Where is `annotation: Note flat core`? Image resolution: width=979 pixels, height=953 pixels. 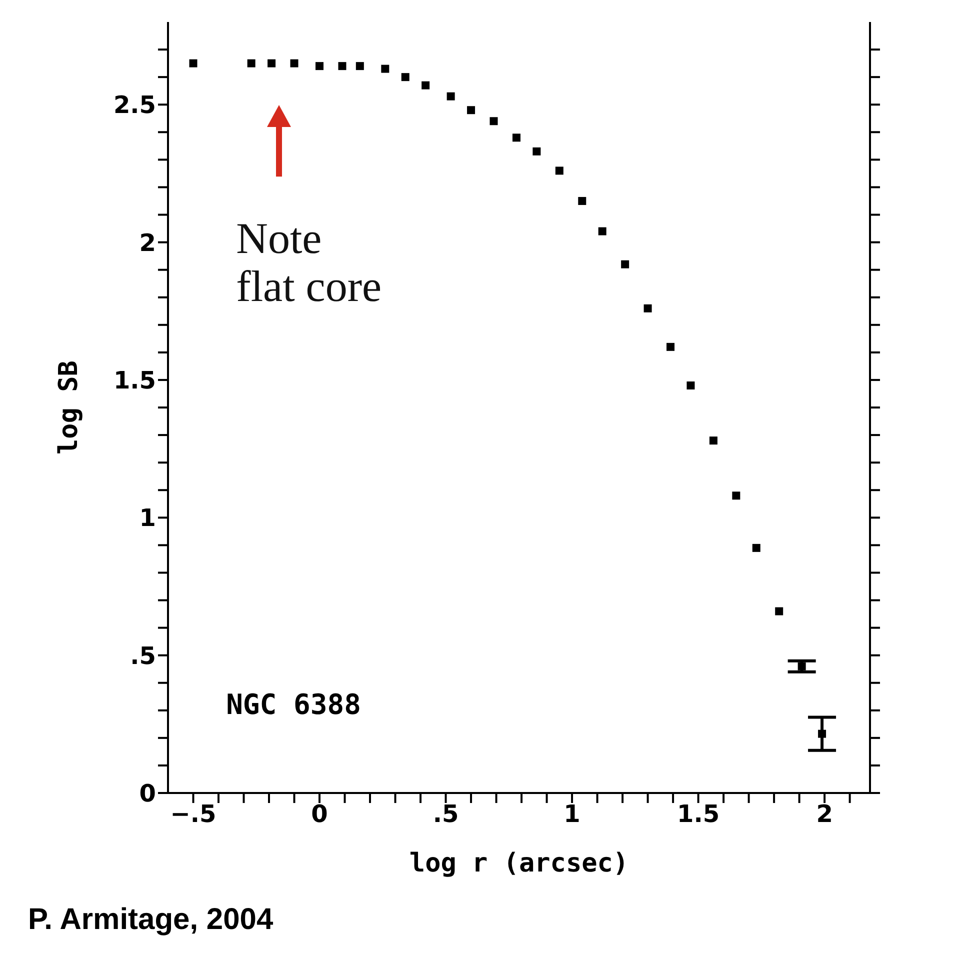
annotation: Note flat core is located at coordinates (309, 262).